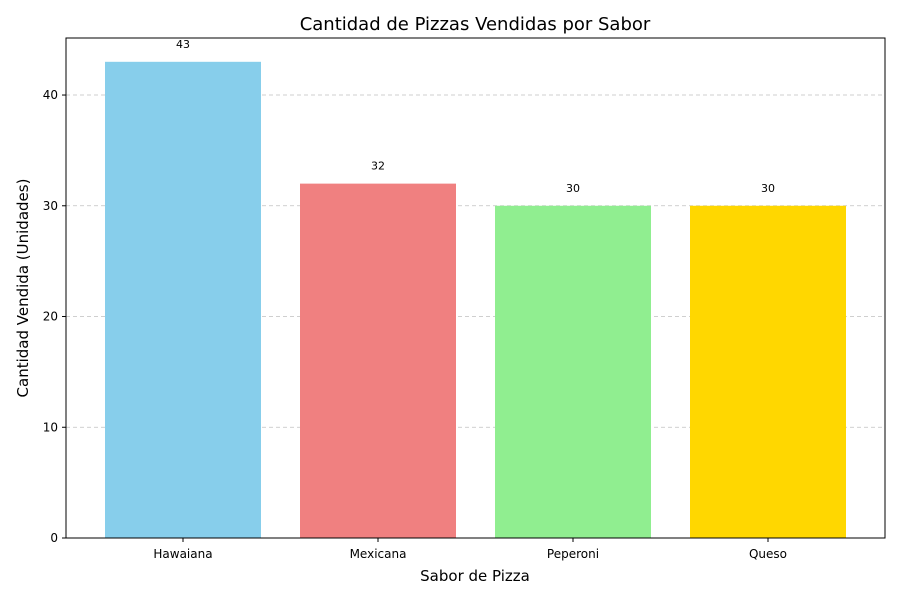  I want to click on x-tick-label: Queso, so click(768, 554).